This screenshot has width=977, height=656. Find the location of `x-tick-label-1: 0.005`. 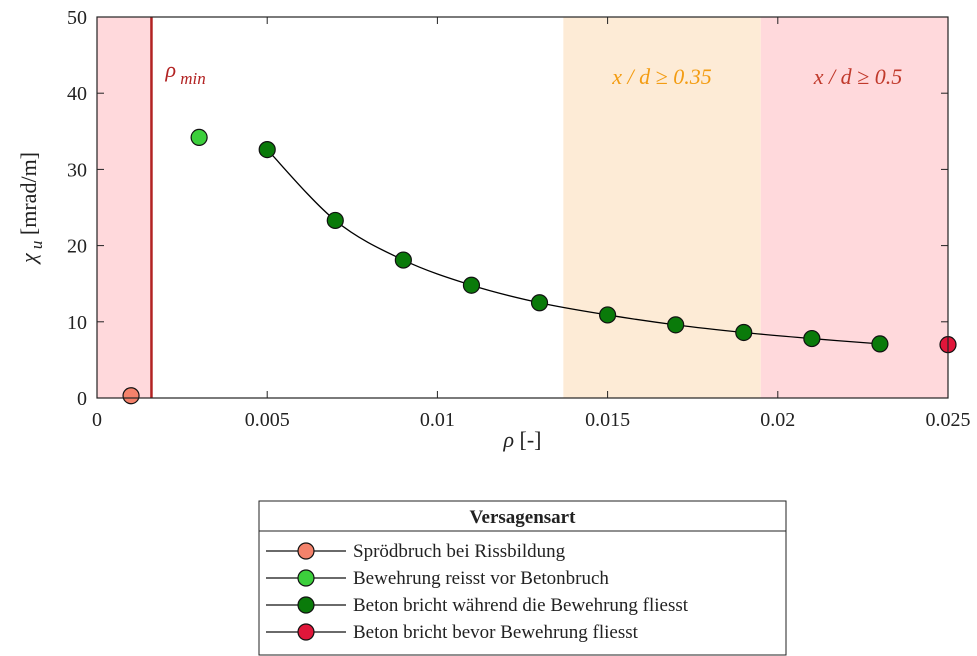

x-tick-label-1: 0.005 is located at coordinates (267, 420).